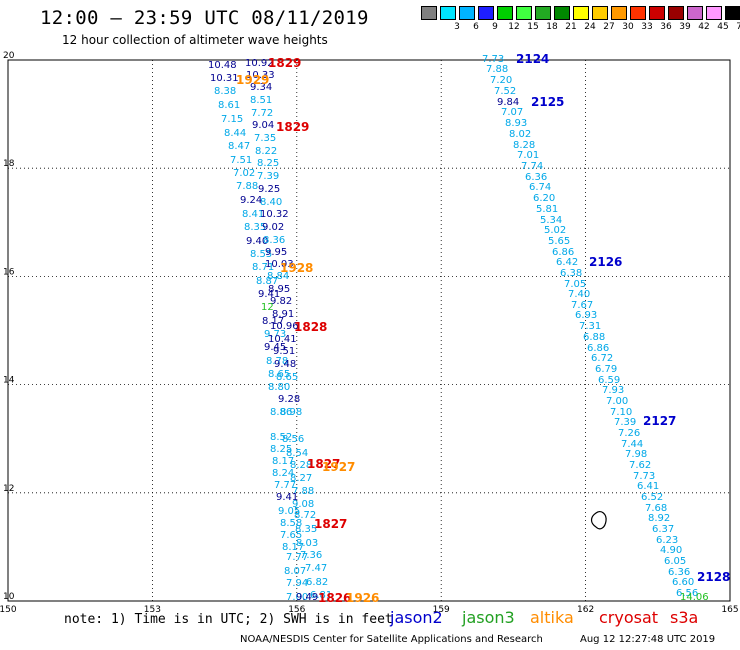 The height and width of the screenshot is (650, 740). Describe the element at coordinates (704, 27) in the screenshot. I see `scale-label: 42` at that location.